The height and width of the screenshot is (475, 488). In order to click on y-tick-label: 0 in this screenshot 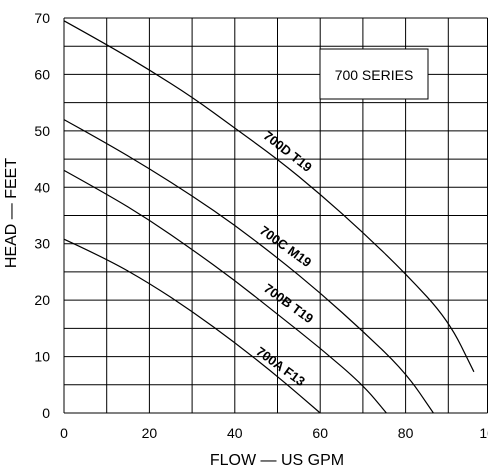, I will do `click(46, 413)`.